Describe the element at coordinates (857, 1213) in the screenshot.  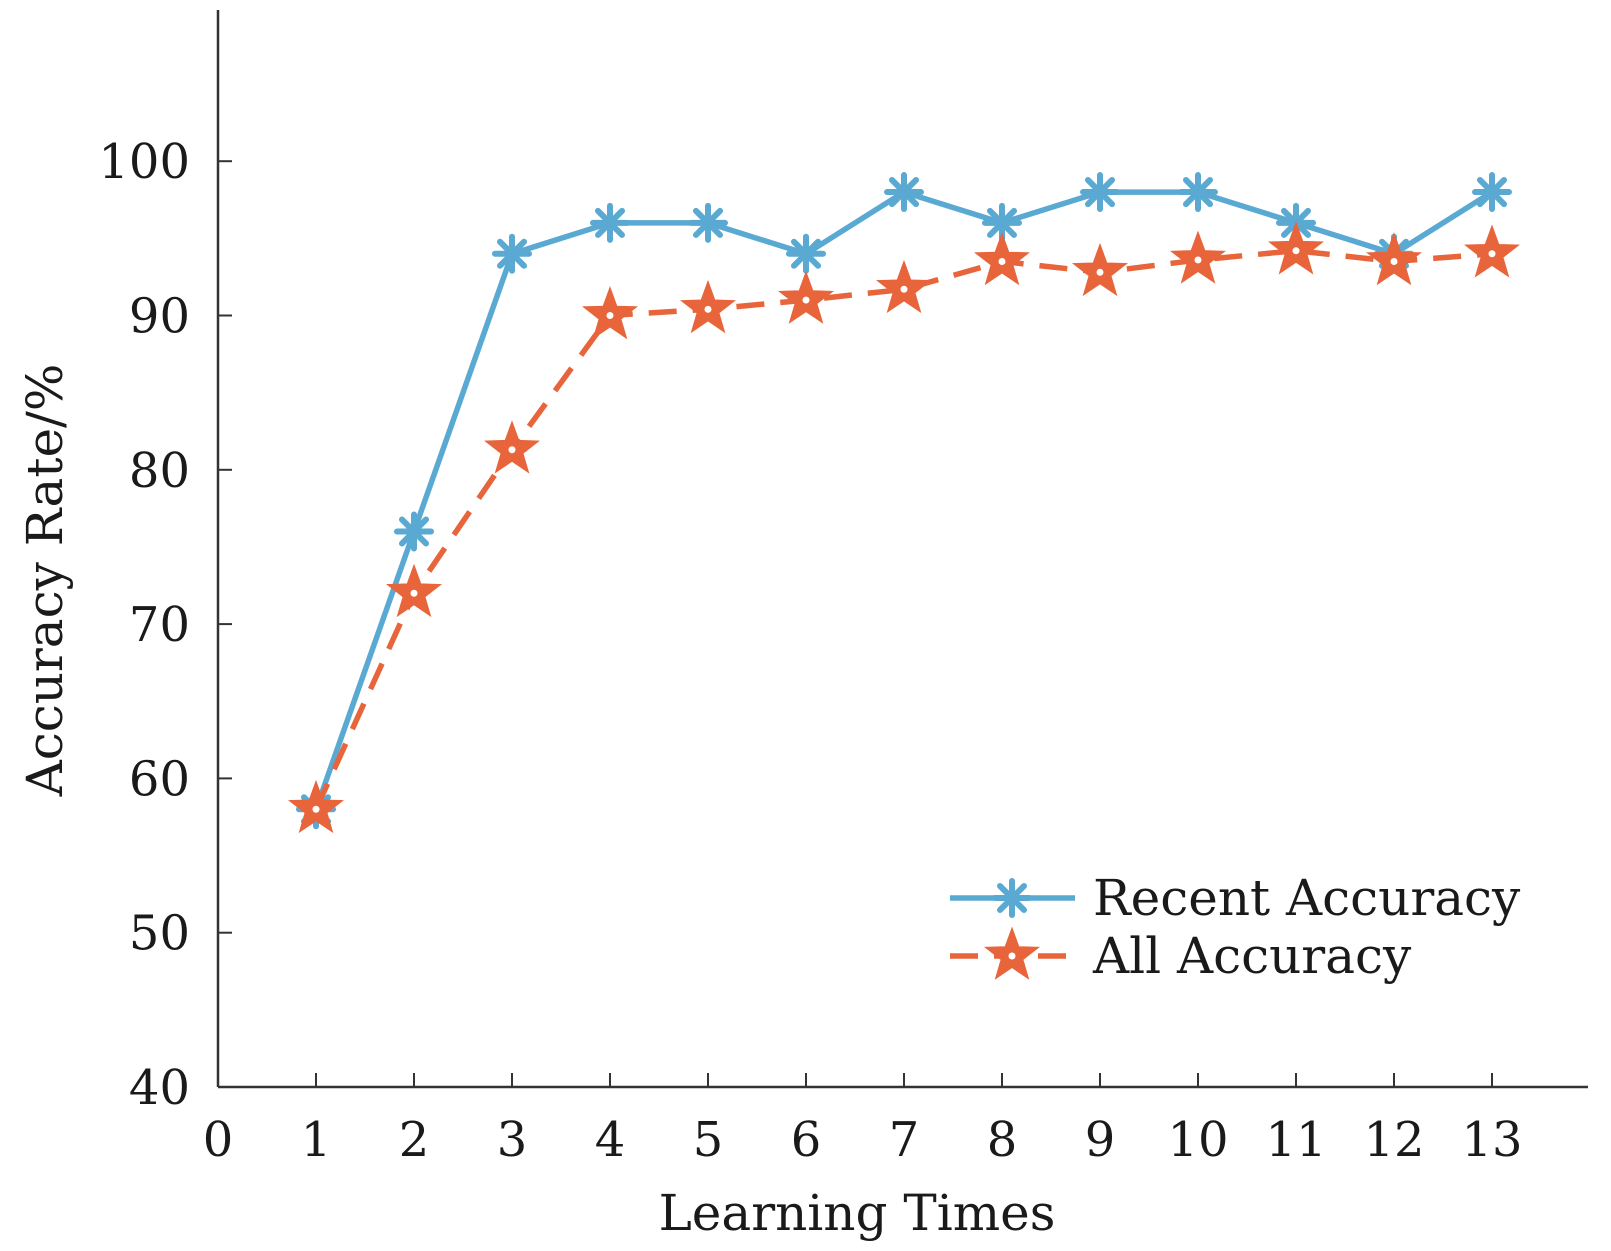
I see `x-axis-title: Learning Times` at that location.